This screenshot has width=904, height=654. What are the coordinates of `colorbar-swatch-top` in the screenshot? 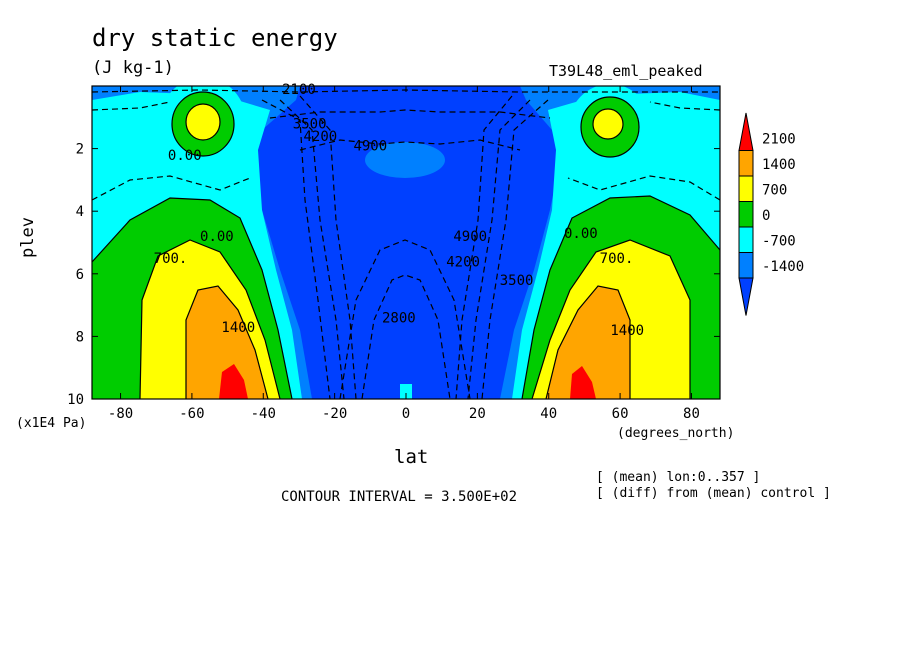 It's located at (746, 131).